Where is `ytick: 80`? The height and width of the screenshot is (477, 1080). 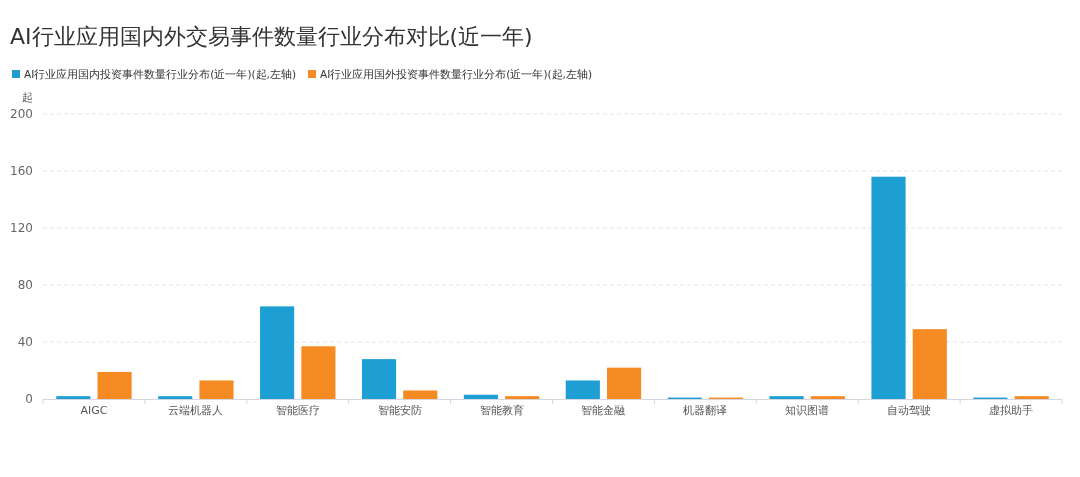
ytick: 80 is located at coordinates (25, 285).